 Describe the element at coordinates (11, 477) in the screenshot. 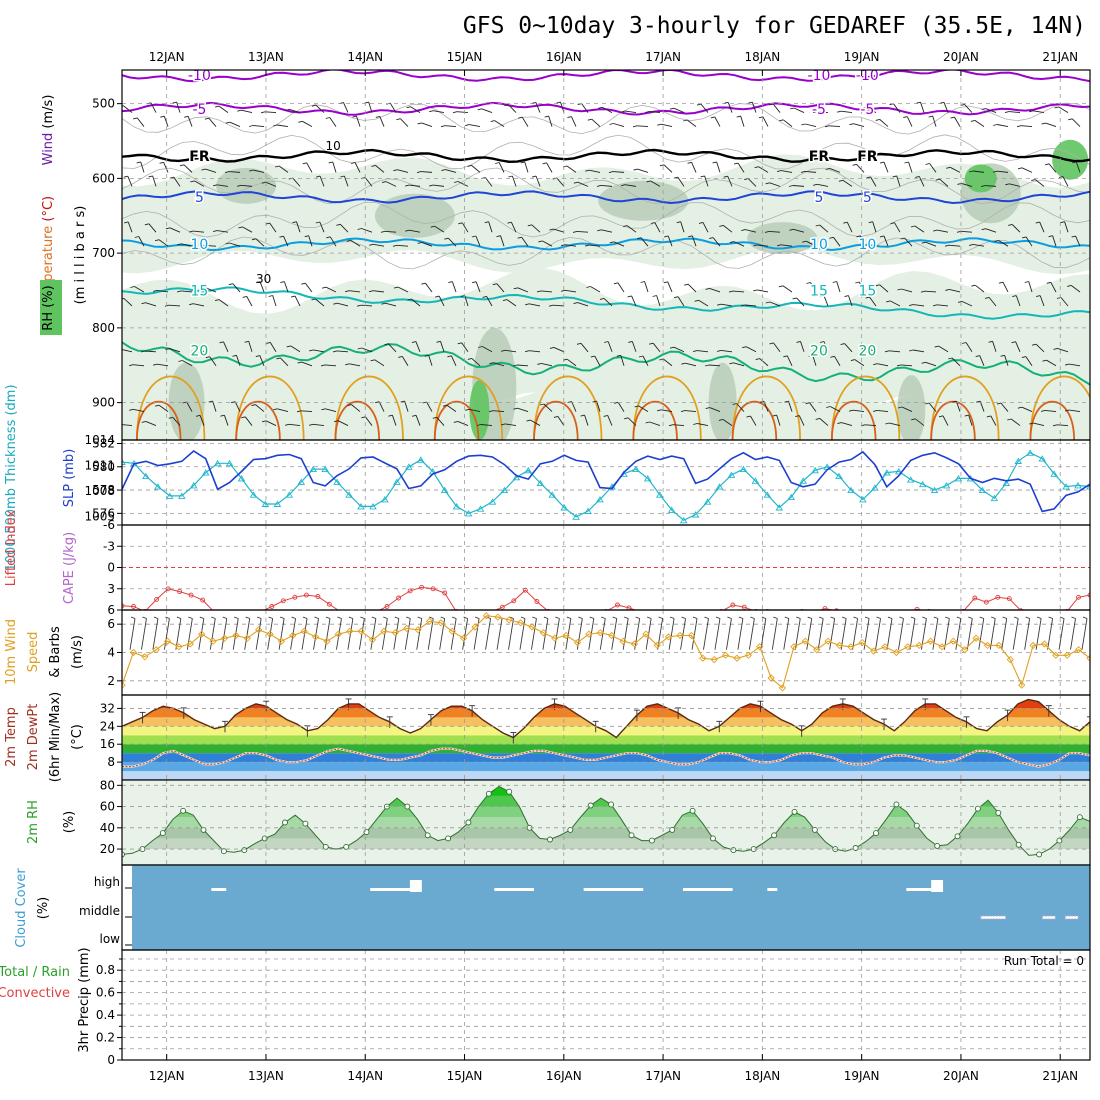

I see `thickness-axis-label-part: 1000-500mb Thickness (dm)` at that location.